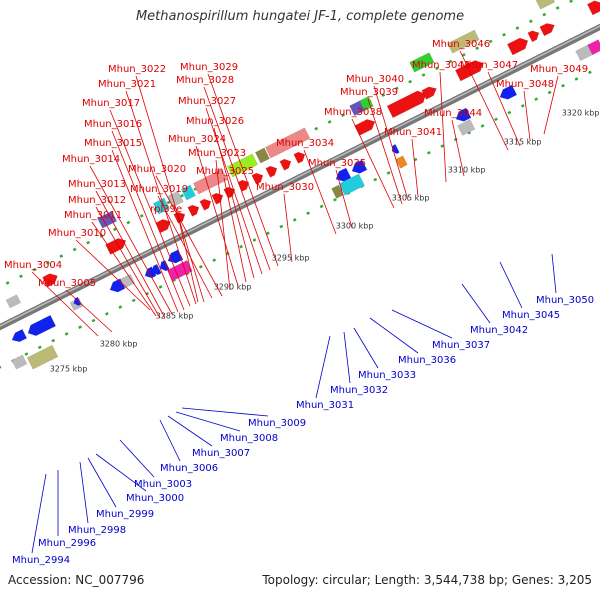 The image size is (600, 600). What do you see at coordinates (523, 141) in the screenshot?
I see `scale-tick-label: 3315 kbp` at bounding box center [523, 141].